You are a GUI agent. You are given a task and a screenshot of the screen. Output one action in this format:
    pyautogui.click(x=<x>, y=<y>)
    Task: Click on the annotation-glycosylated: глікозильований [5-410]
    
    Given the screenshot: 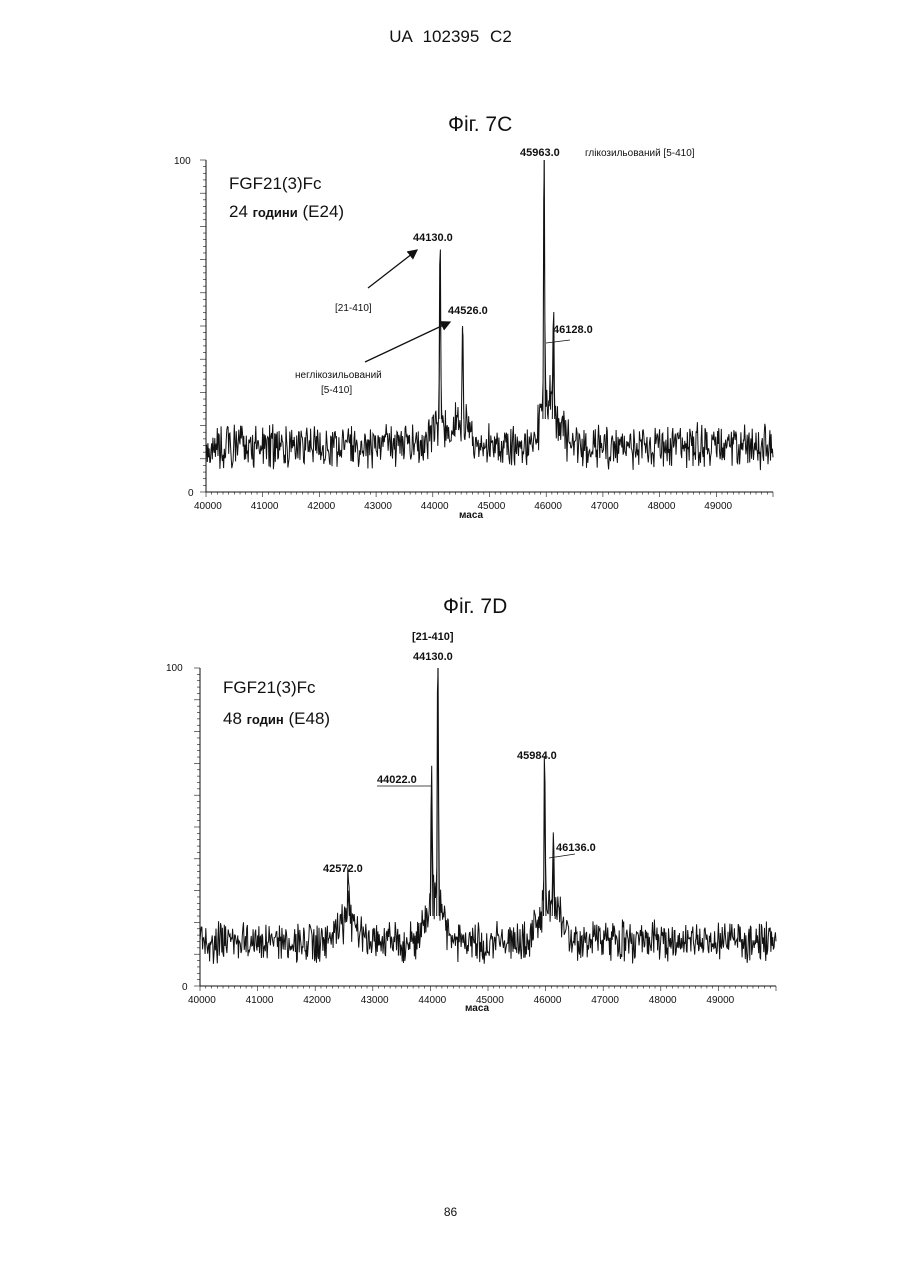 What is the action you would take?
    pyautogui.click(x=640, y=153)
    